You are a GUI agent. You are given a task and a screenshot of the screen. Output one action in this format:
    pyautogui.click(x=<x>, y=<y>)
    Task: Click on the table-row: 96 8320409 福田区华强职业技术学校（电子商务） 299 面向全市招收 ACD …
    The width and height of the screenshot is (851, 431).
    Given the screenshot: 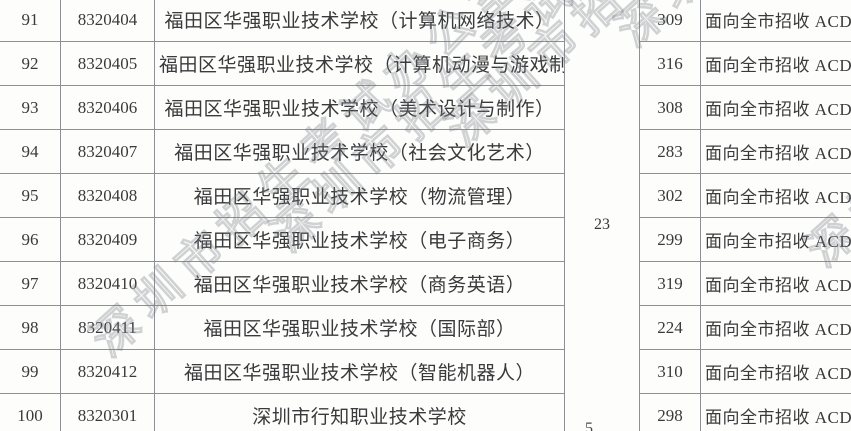 What is the action you would take?
    pyautogui.click(x=425, y=239)
    